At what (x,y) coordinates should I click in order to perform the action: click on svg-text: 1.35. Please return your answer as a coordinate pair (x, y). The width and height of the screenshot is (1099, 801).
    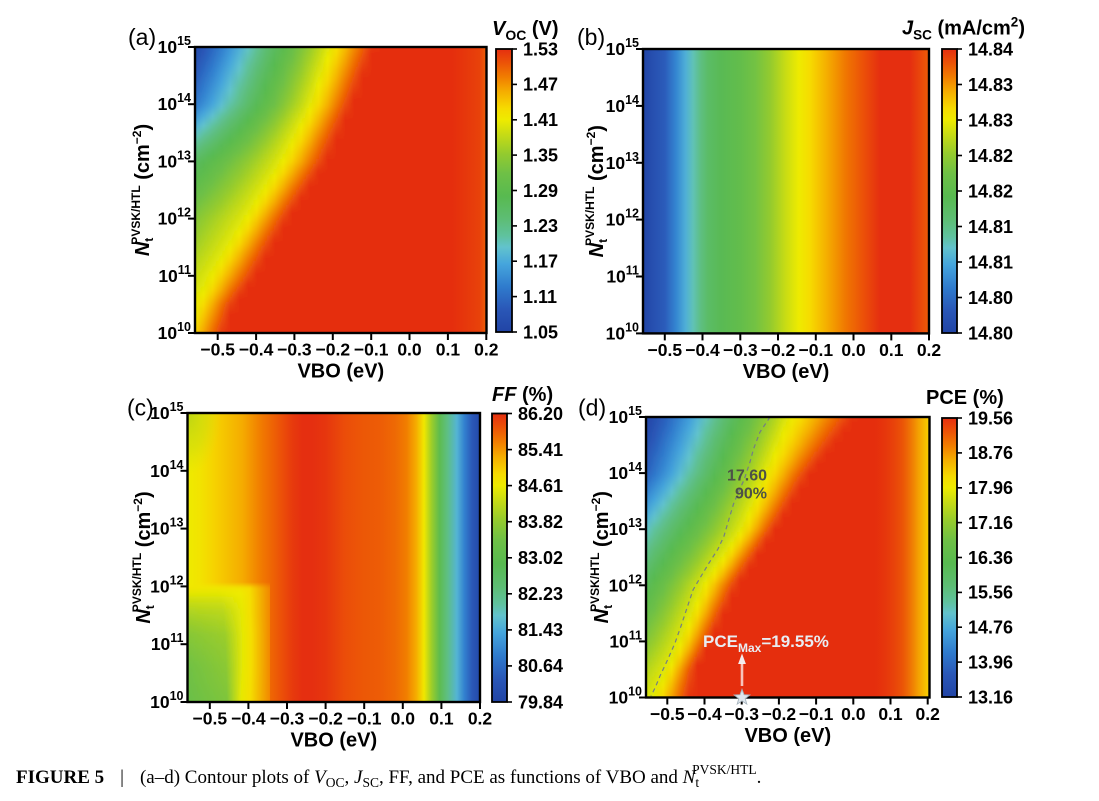
    Looking at the image, I should click on (540, 155).